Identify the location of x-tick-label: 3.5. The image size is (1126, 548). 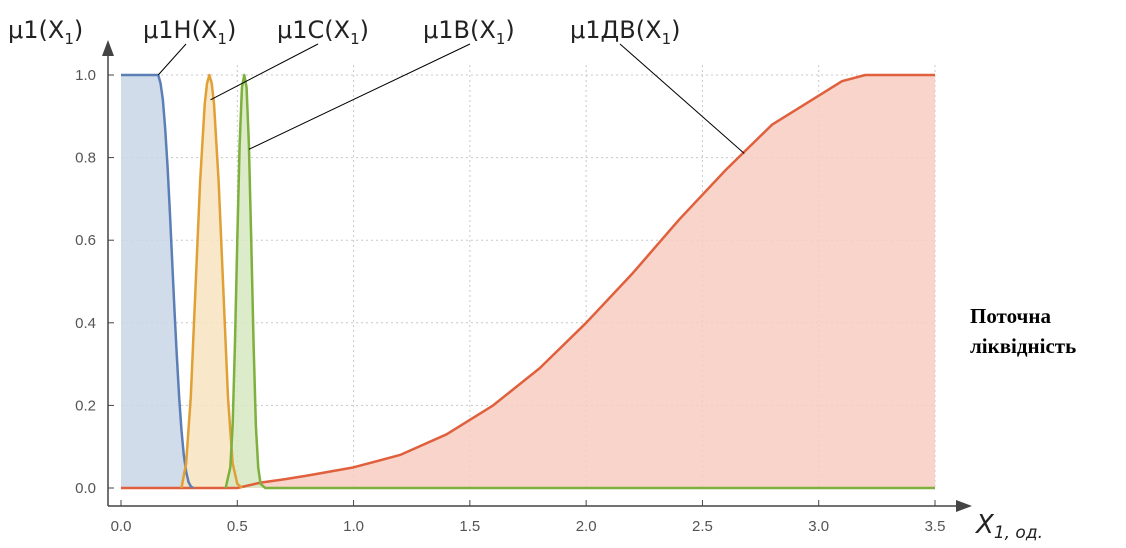
(935, 526).